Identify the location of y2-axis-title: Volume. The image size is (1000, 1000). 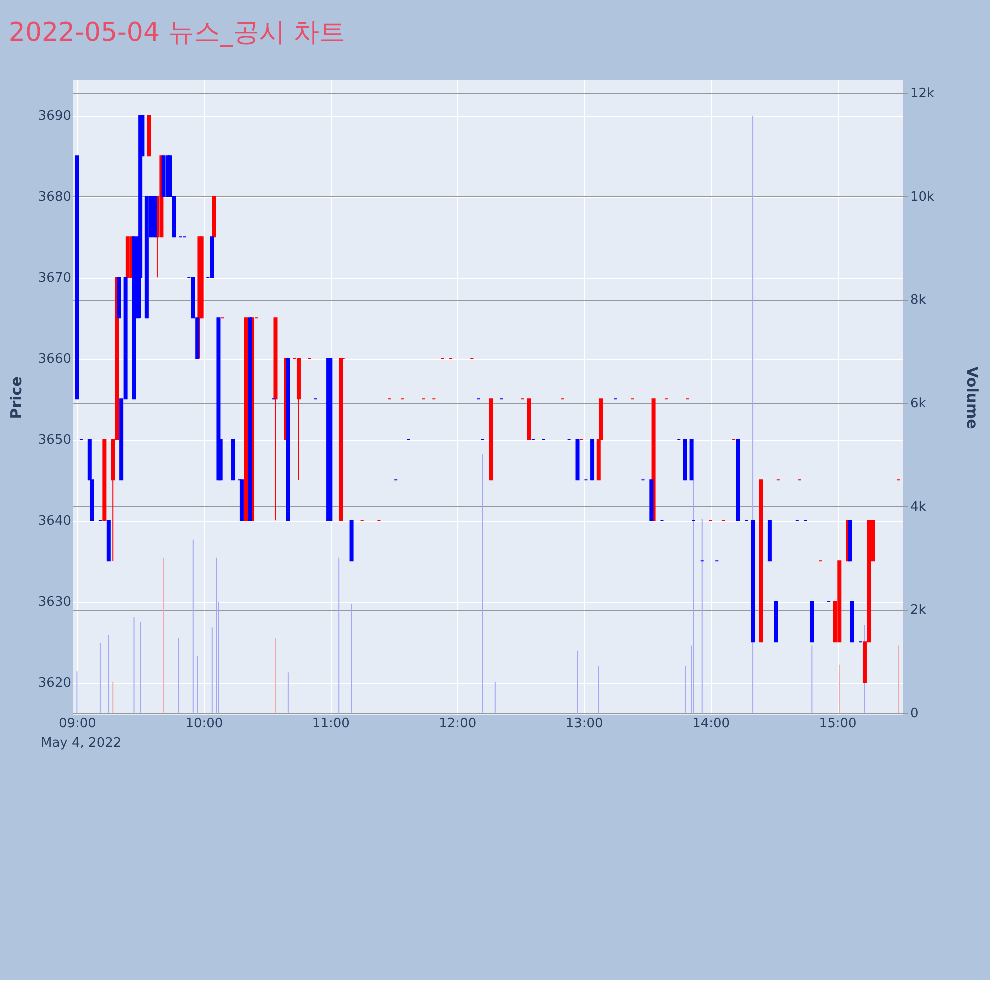
(973, 398).